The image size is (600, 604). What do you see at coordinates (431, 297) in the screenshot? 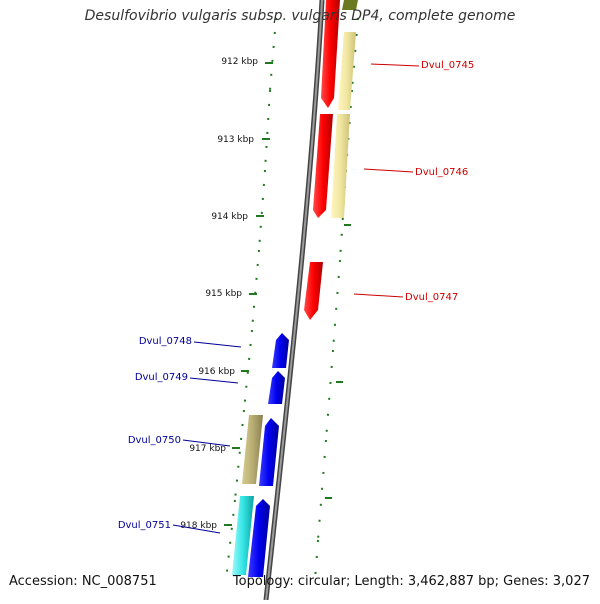
I see `gene-label: Dvul_0747` at bounding box center [431, 297].